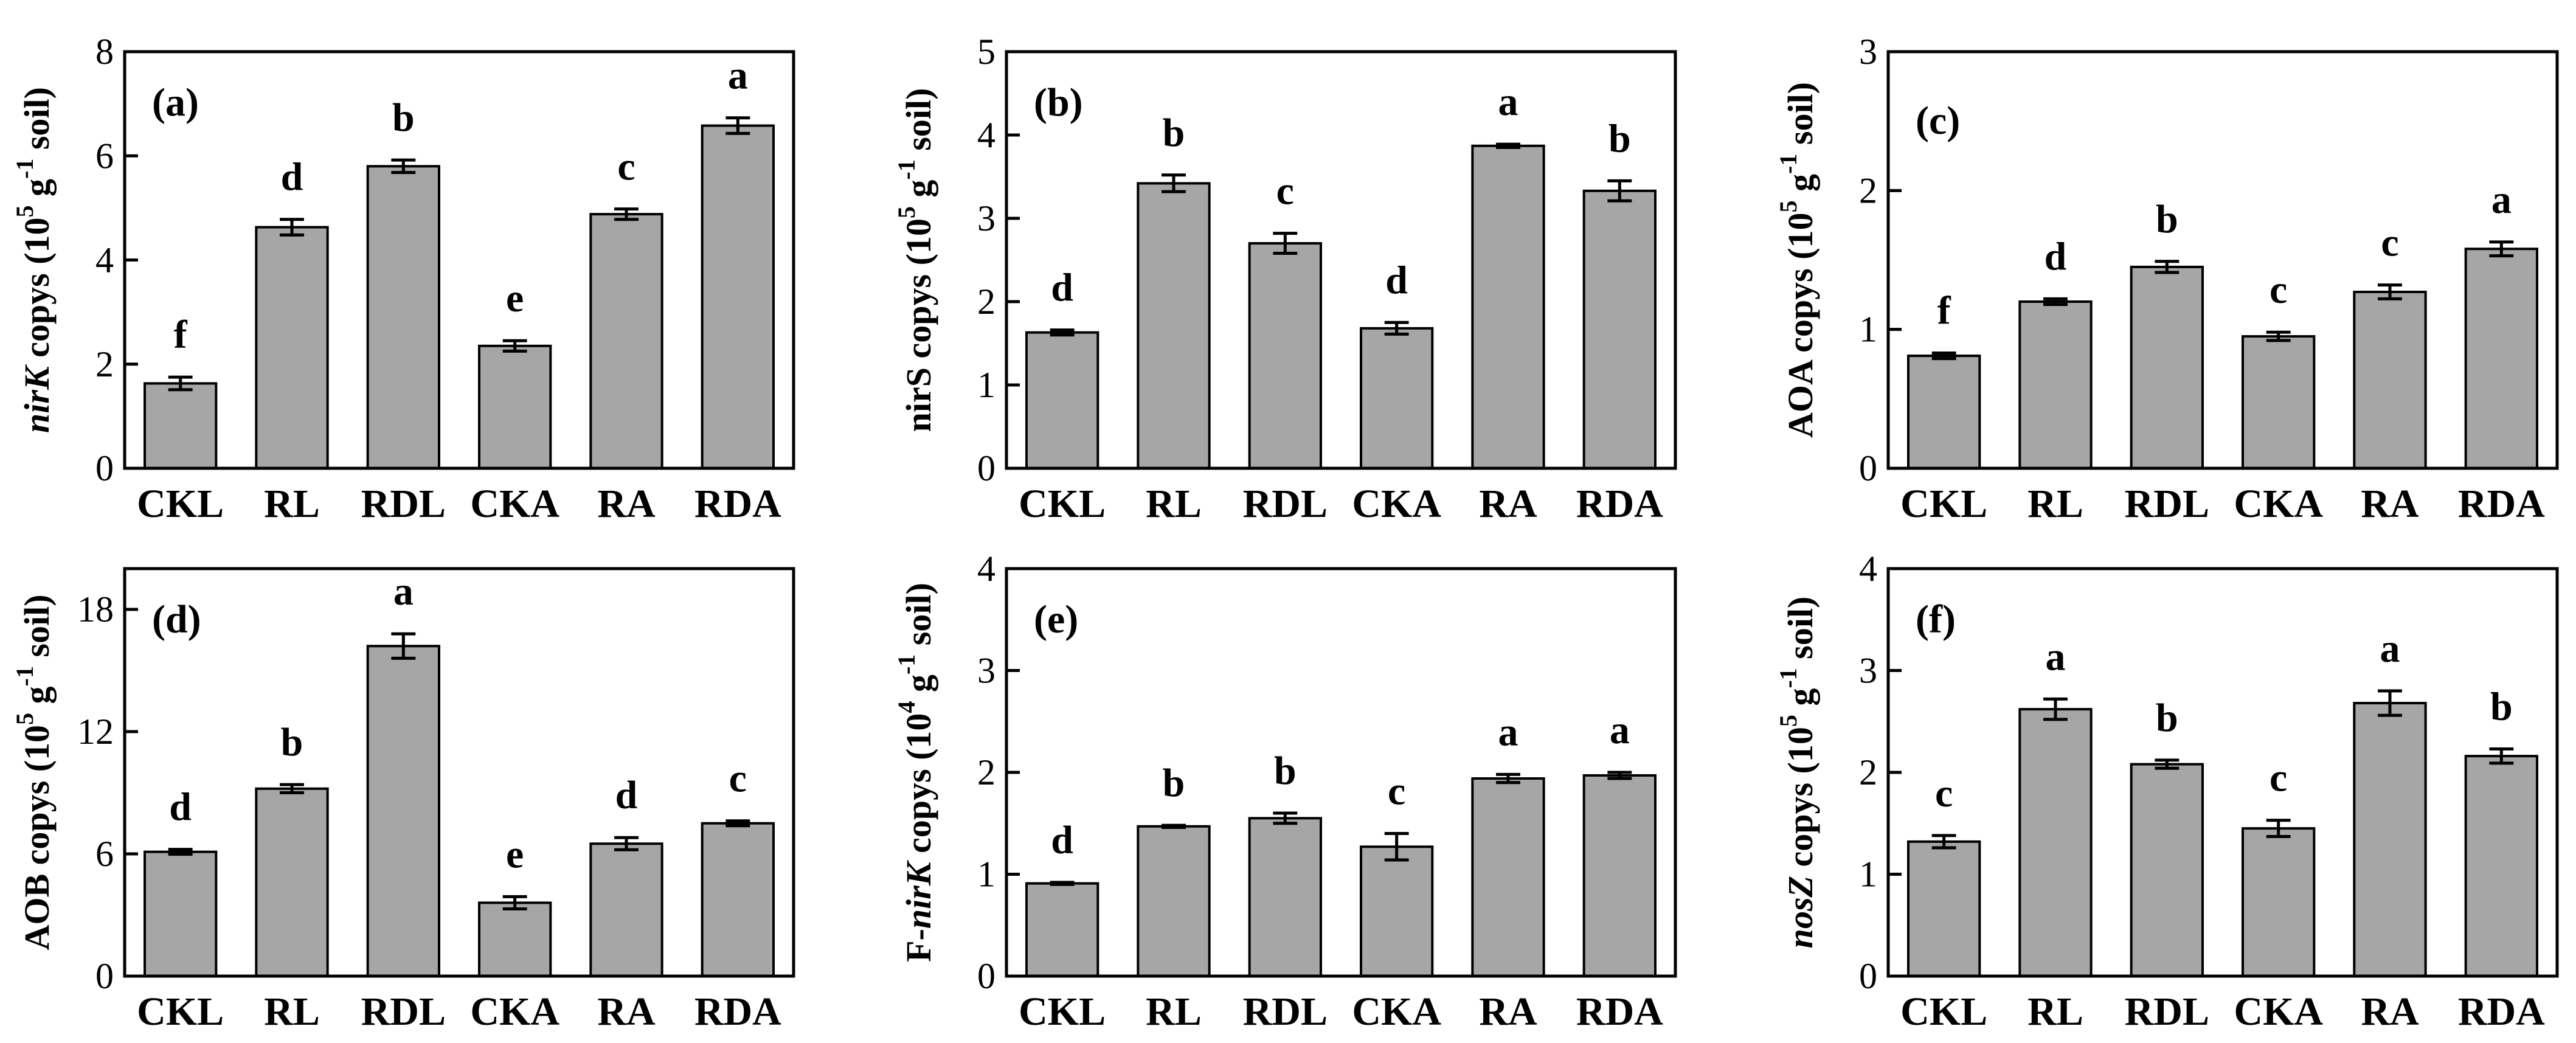  Describe the element at coordinates (1174, 783) in the screenshot. I see `significance-letter-rl: b` at that location.